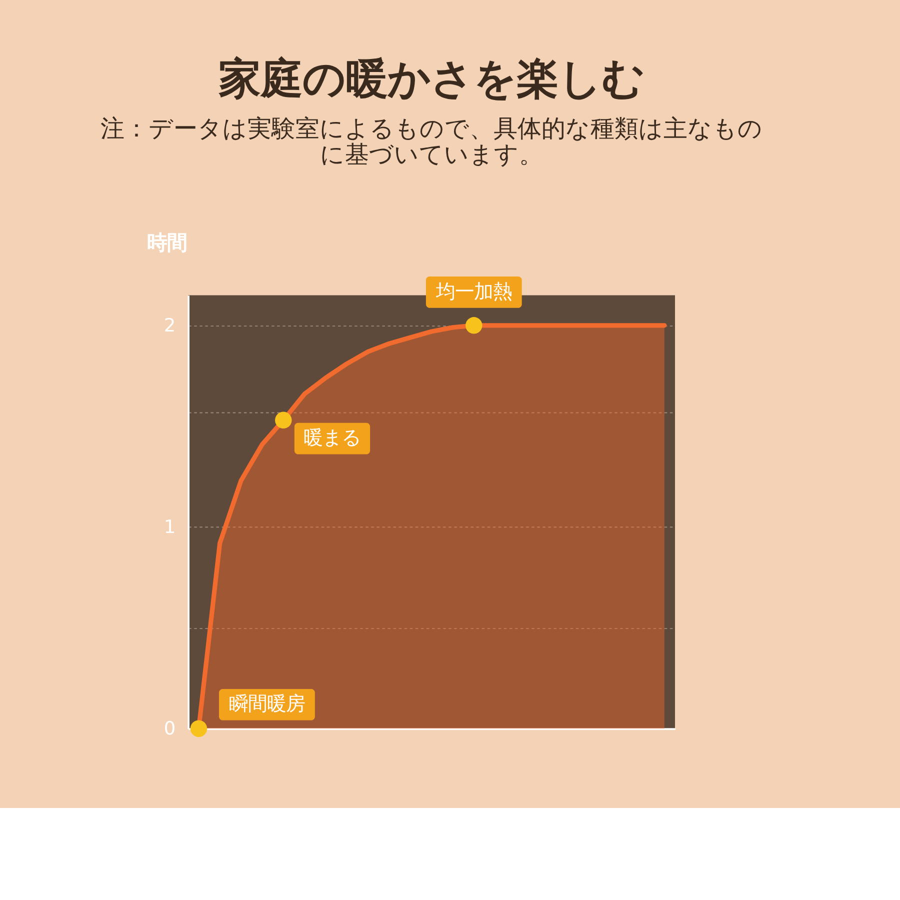 The image size is (900, 900). Describe the element at coordinates (170, 325) in the screenshot. I see `y-tick-label: 2` at that location.